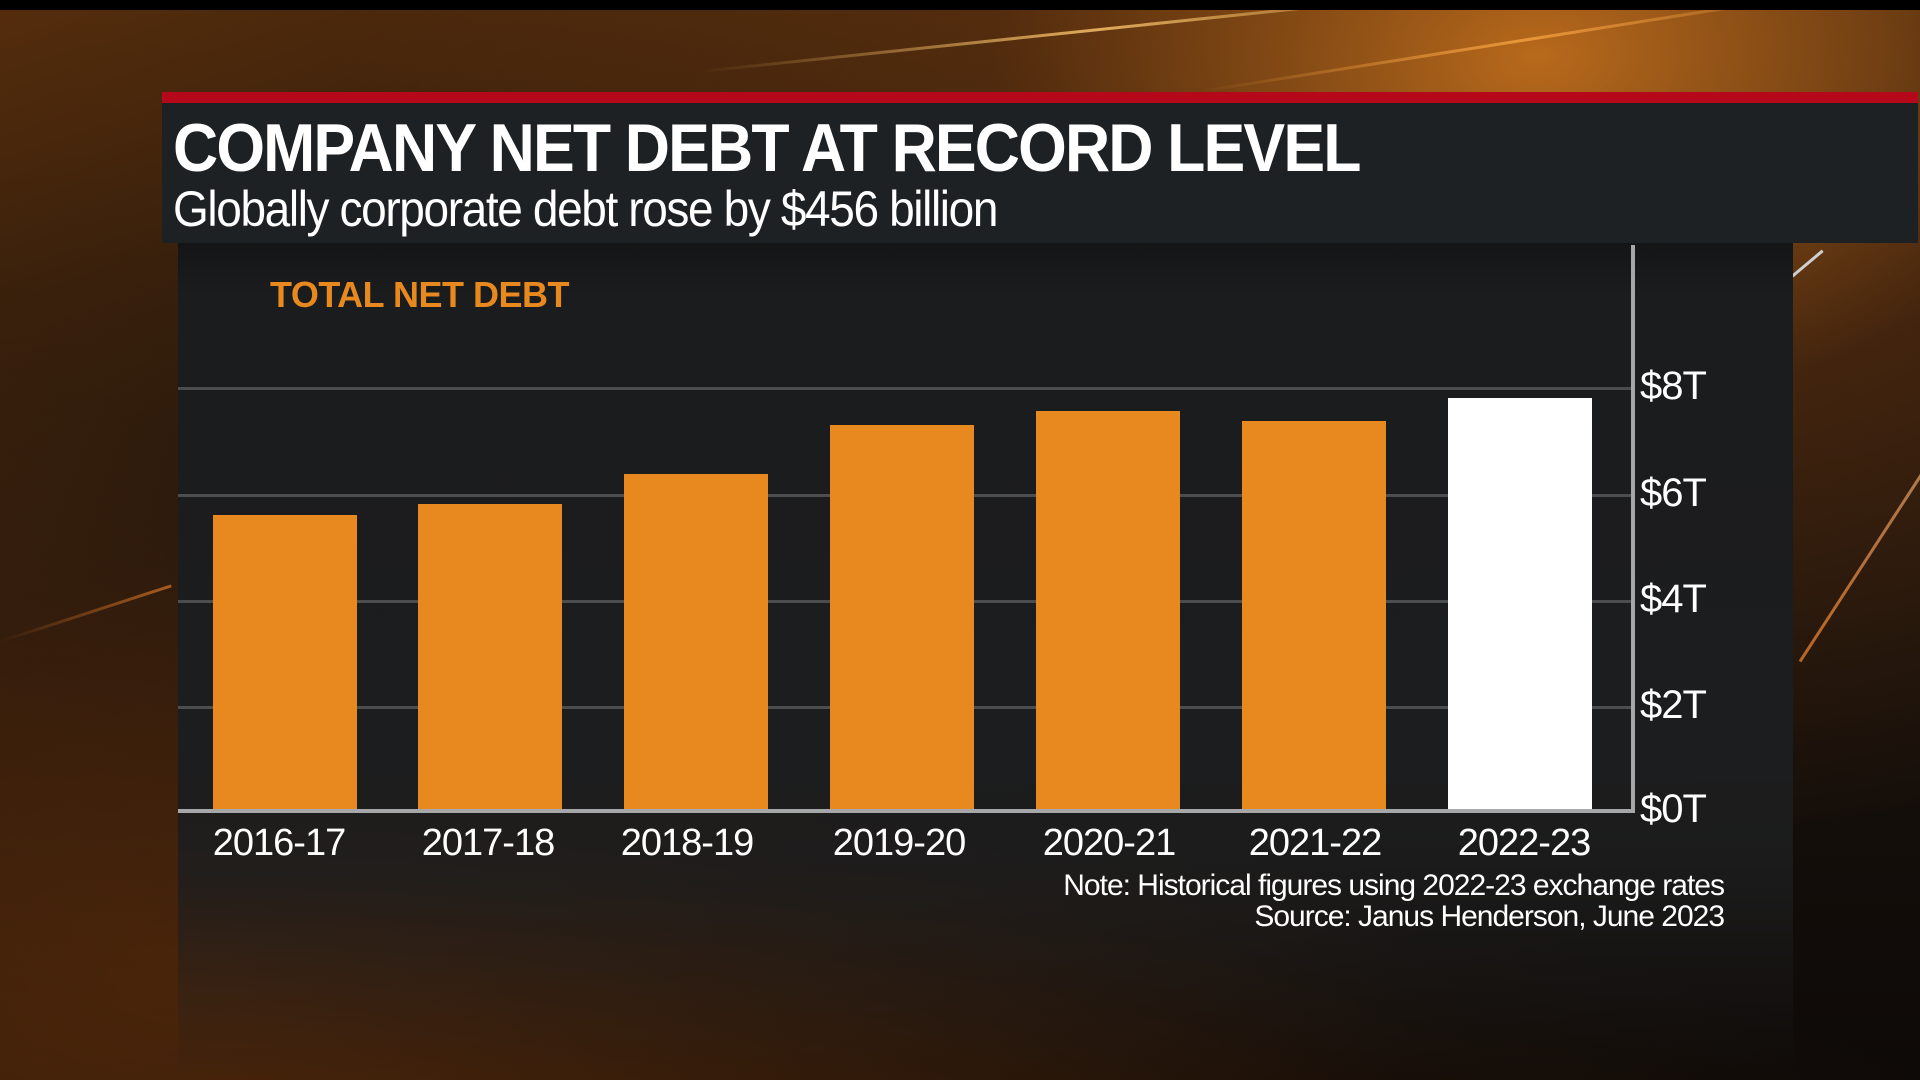  What do you see at coordinates (1109, 843) in the screenshot?
I see `x-tick-label: 2020-21` at bounding box center [1109, 843].